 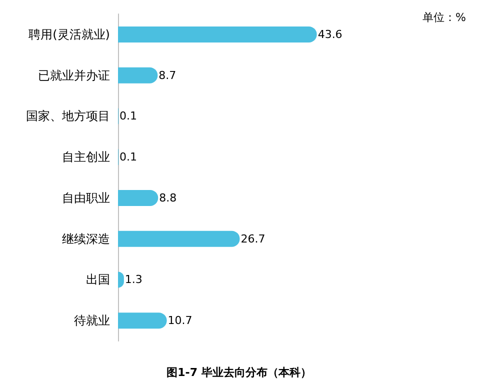 I want to click on y-tick-label: 待就业, so click(x=92, y=321).